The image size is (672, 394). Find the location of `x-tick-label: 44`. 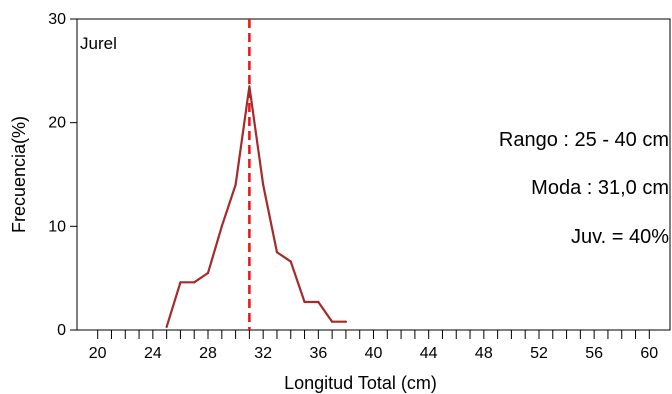

x-tick-label: 44 is located at coordinates (429, 353).